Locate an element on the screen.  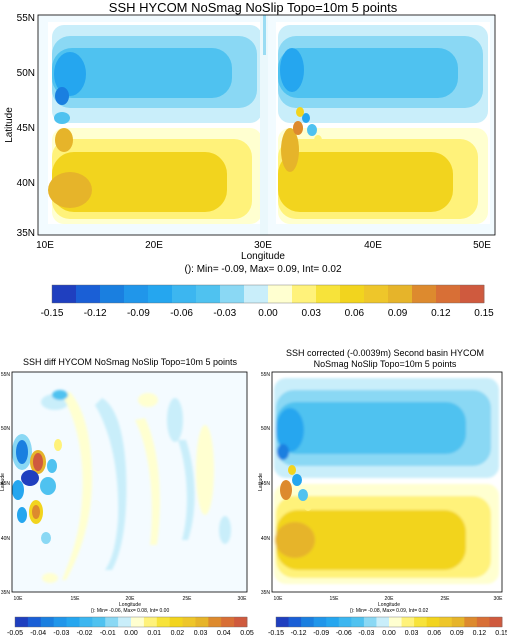
corr-xtick-25: 25E is located at coordinates (446, 599).